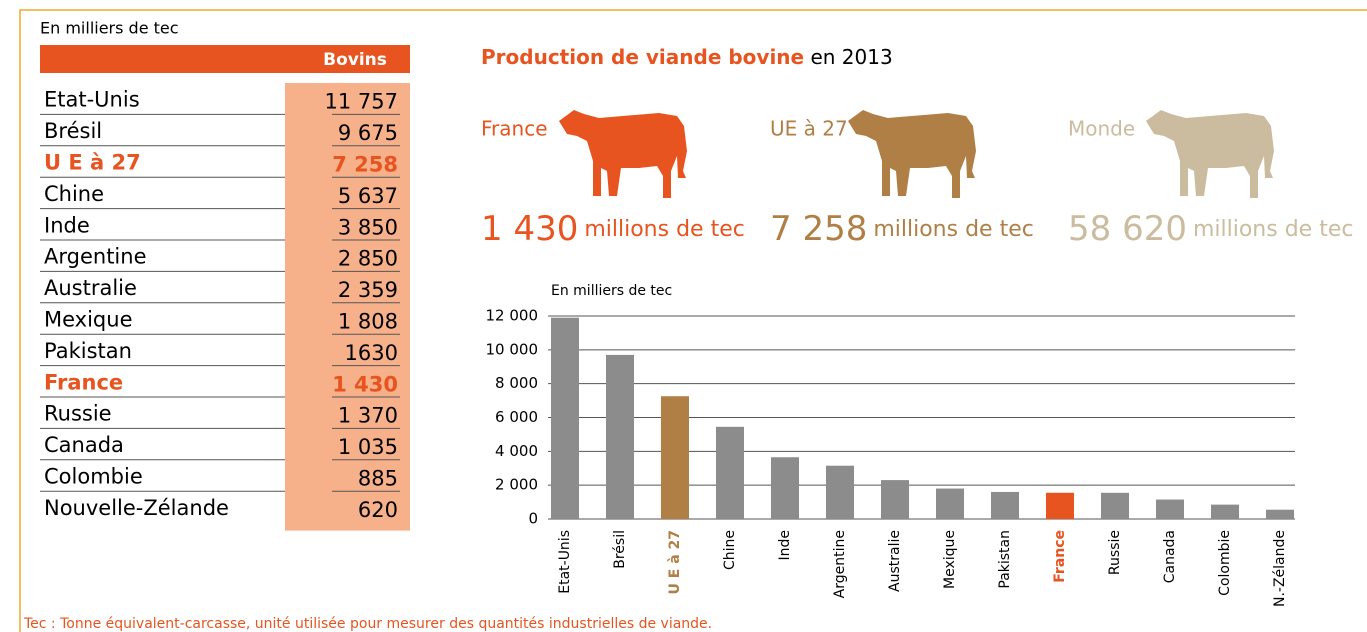  Describe the element at coordinates (642, 57) in the screenshot. I see `title-bold: Production de viande bovine` at that location.